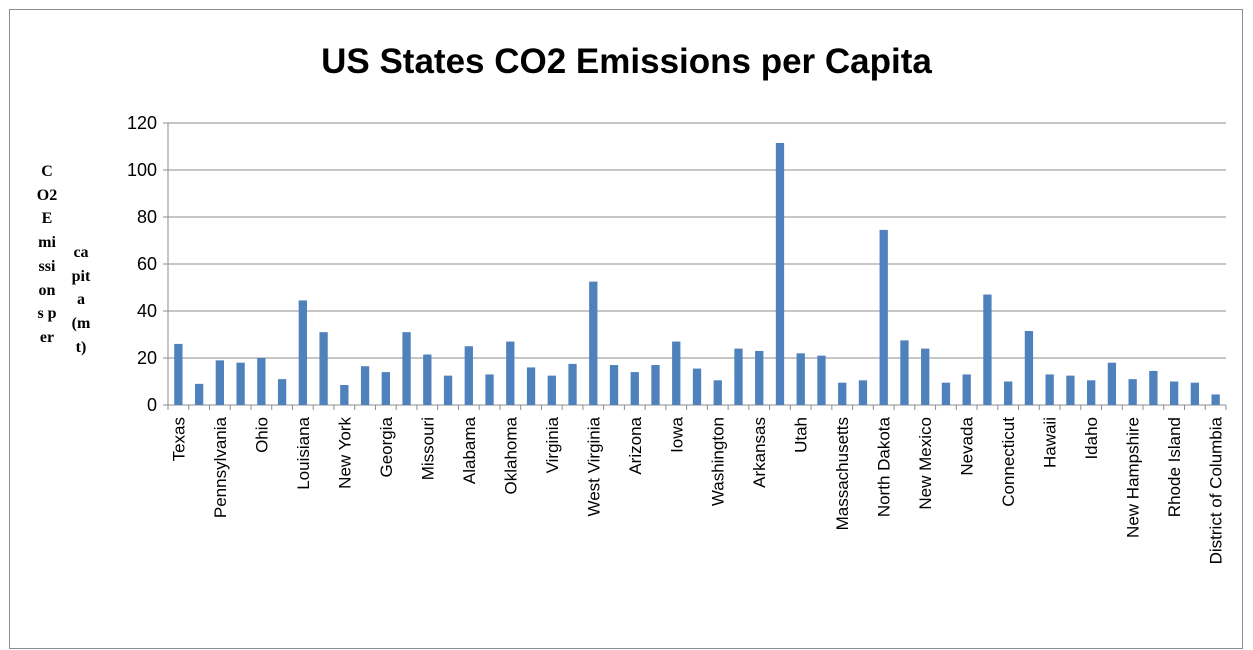  Describe the element at coordinates (1091, 438) in the screenshot. I see `x-tick-label-idaho: Idaho` at that location.